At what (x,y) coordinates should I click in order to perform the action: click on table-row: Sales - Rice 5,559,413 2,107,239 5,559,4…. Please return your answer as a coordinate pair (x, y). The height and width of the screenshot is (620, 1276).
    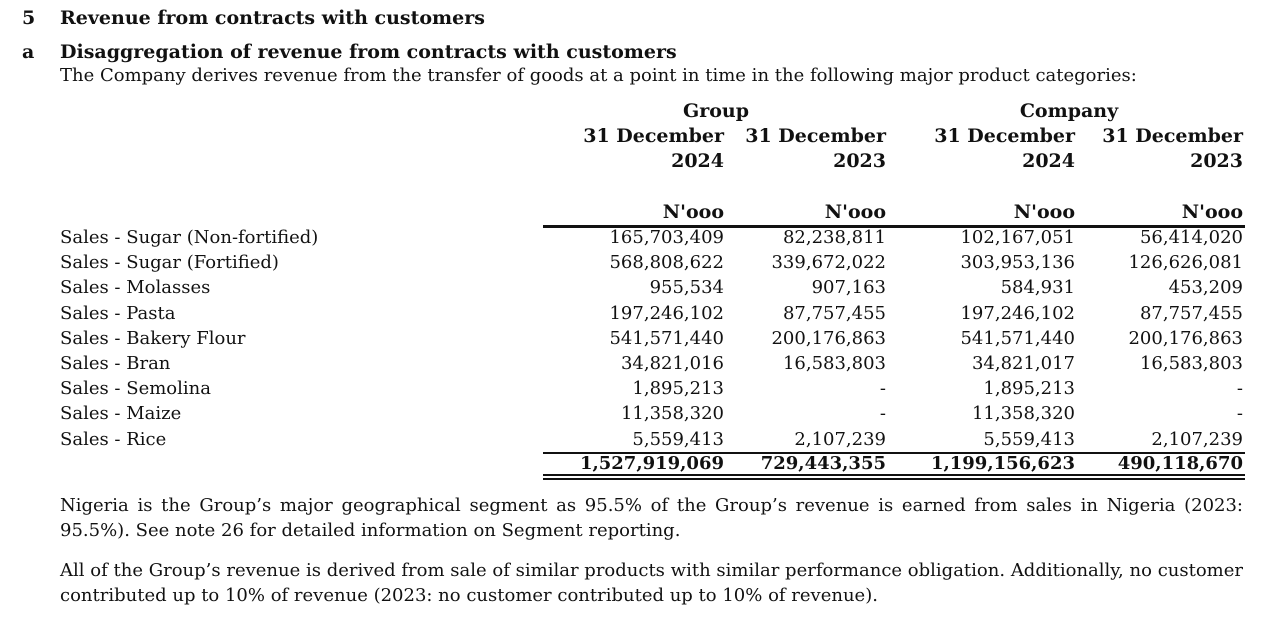
    Looking at the image, I should click on (638, 441).